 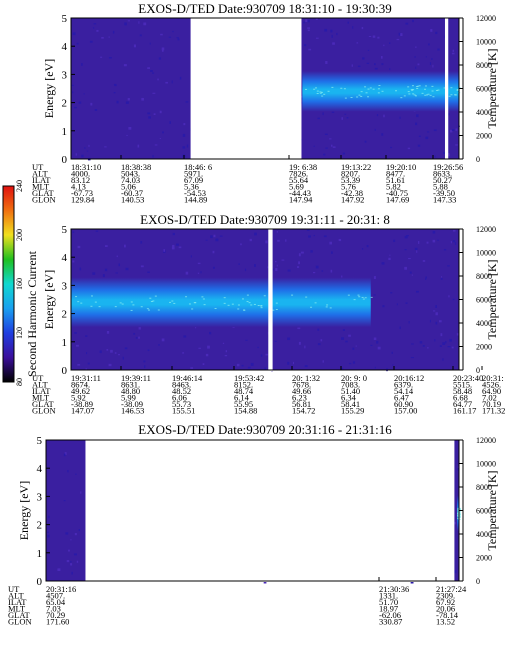 I want to click on ephemeris-value: 58.41, so click(x=350, y=404).